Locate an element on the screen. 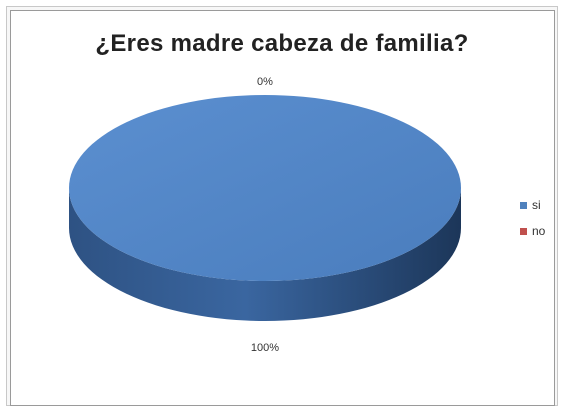  legend: si no is located at coordinates (532, 218).